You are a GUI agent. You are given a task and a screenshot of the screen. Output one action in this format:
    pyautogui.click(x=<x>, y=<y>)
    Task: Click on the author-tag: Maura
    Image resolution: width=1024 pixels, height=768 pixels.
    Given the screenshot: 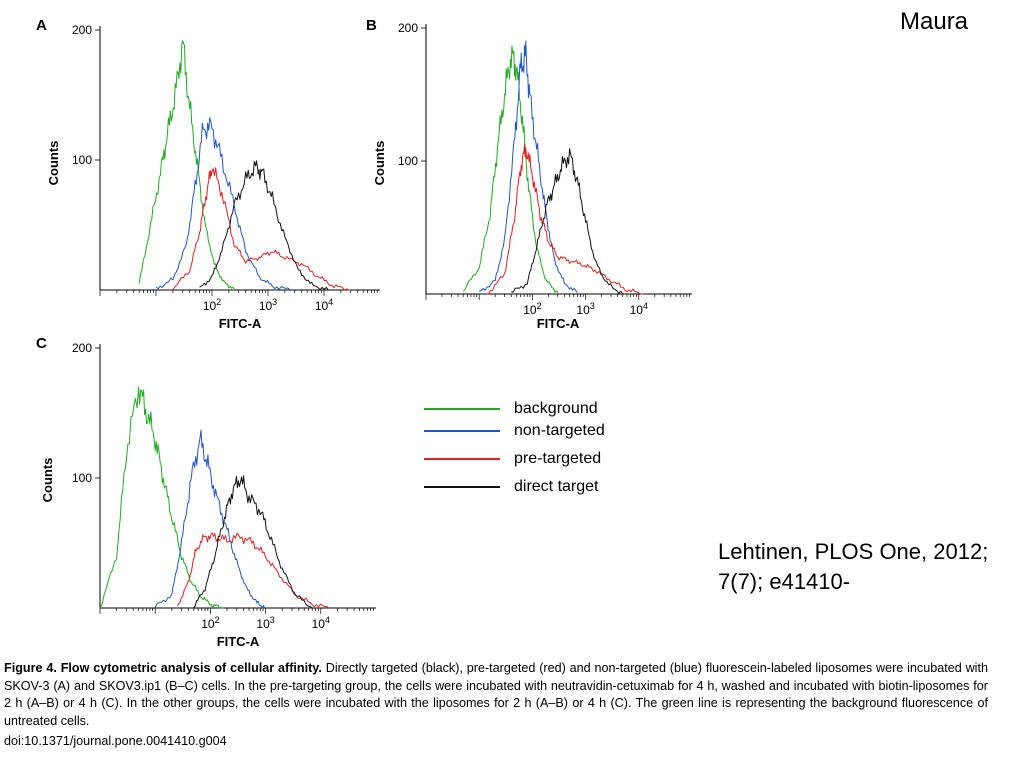 What is the action you would take?
    pyautogui.click(x=934, y=21)
    